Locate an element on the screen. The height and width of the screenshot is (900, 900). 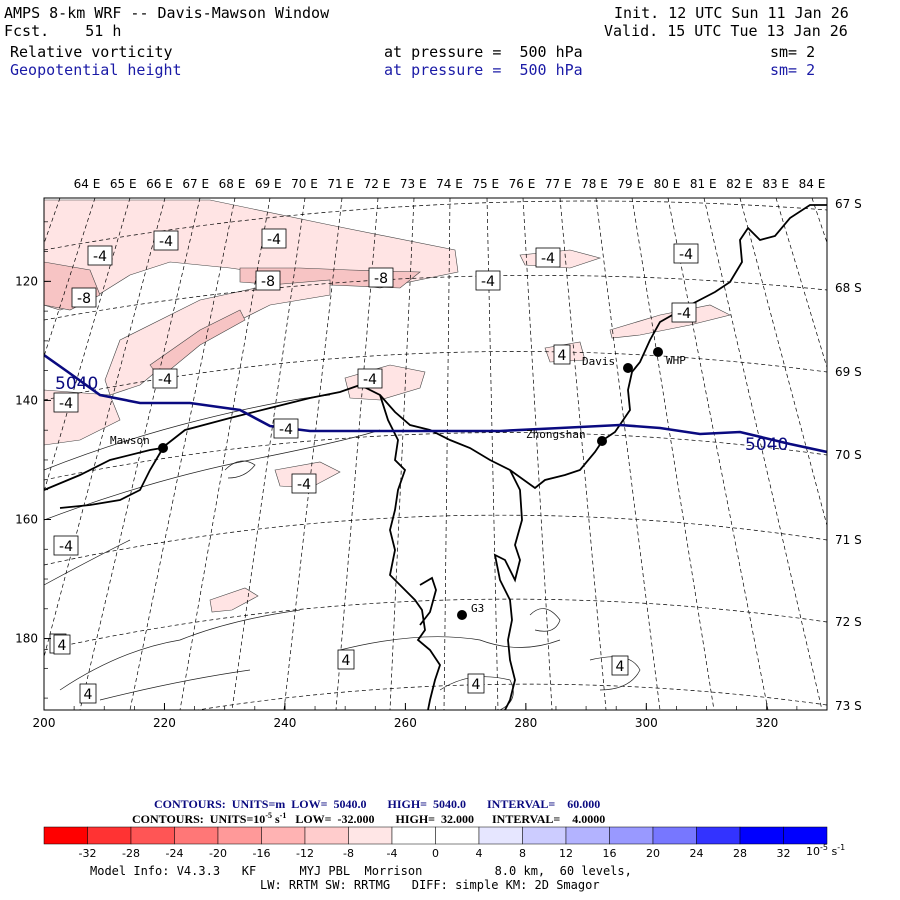
station-marker-whp is located at coordinates (658, 352).